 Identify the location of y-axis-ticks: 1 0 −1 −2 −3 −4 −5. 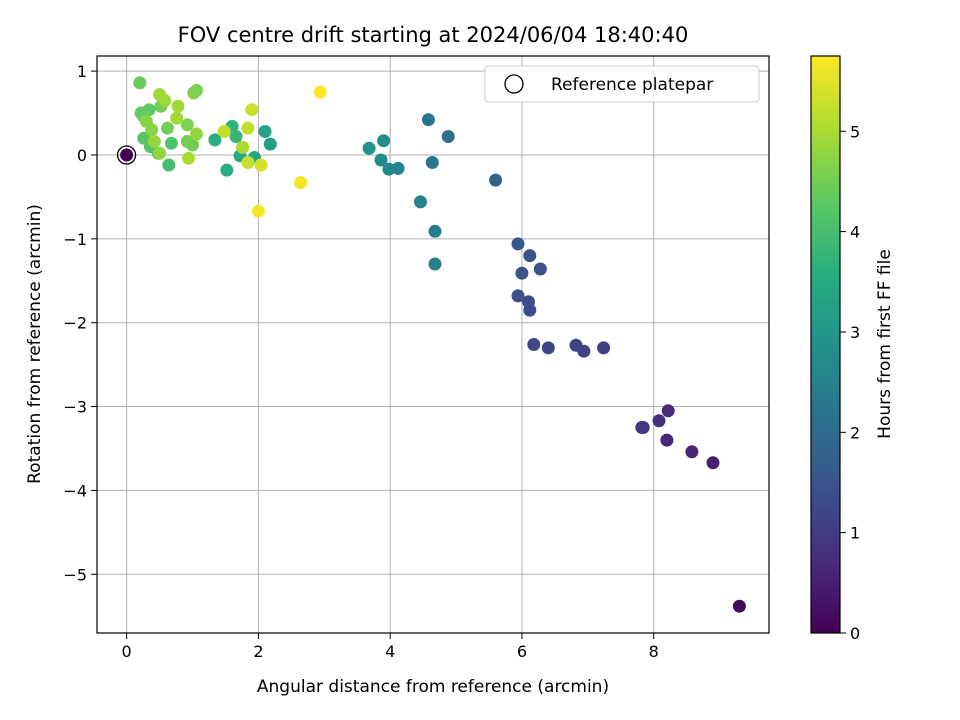
(80, 323).